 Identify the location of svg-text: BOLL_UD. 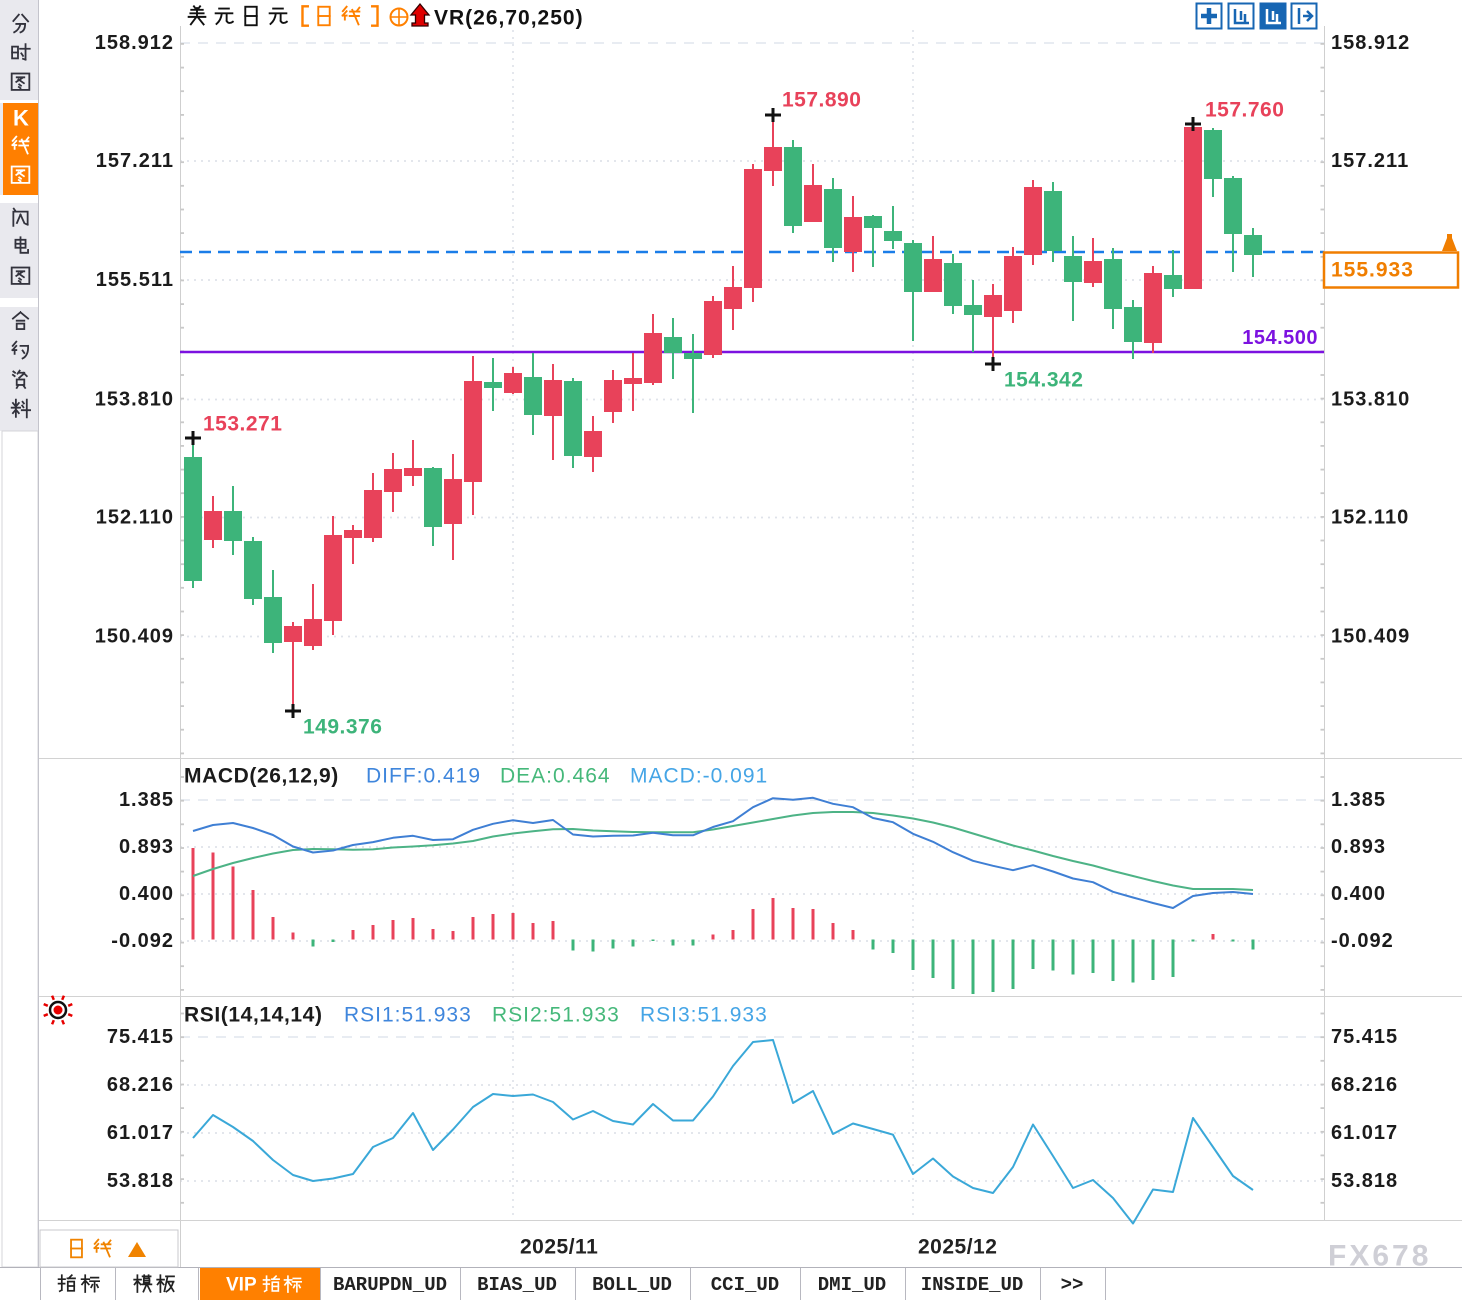
(632, 1285).